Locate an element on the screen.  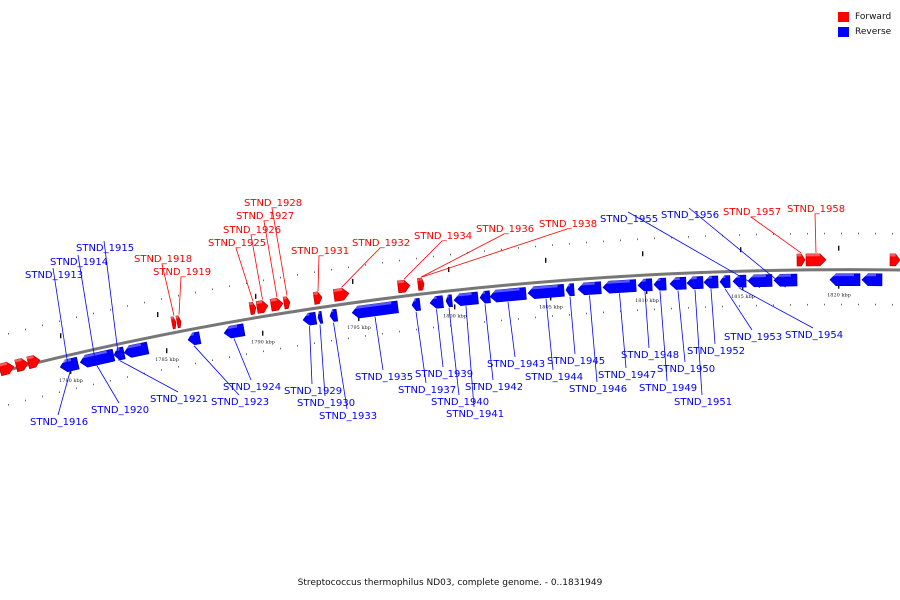
gene-label: STND_1934 is located at coordinates (443, 236).